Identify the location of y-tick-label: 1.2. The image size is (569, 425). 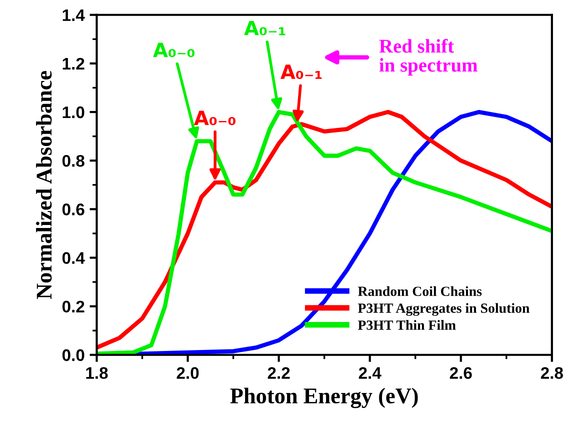
(73, 64).